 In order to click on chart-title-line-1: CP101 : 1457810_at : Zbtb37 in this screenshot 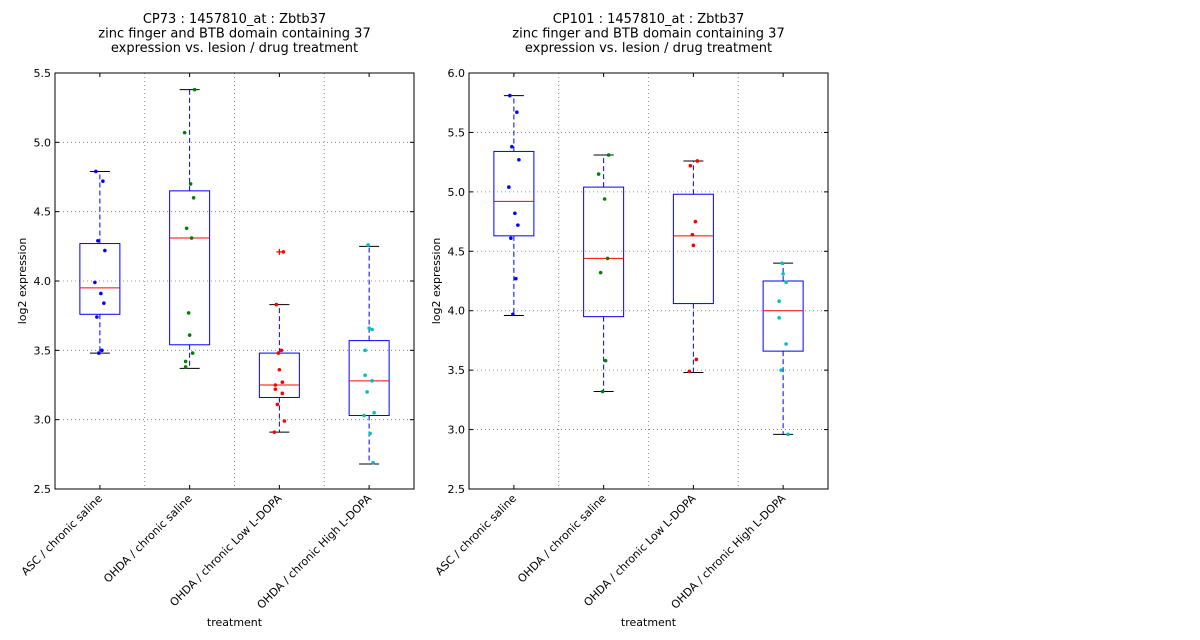, I will do `click(649, 19)`.